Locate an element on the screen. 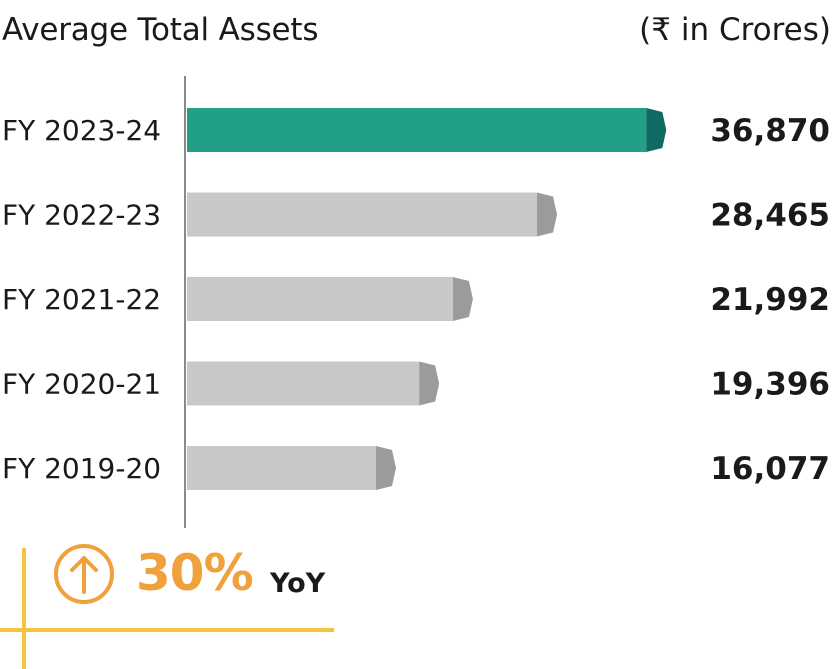 Image resolution: width=835 pixels, height=669 pixels. yoy-percent: 30% is located at coordinates (195, 573).